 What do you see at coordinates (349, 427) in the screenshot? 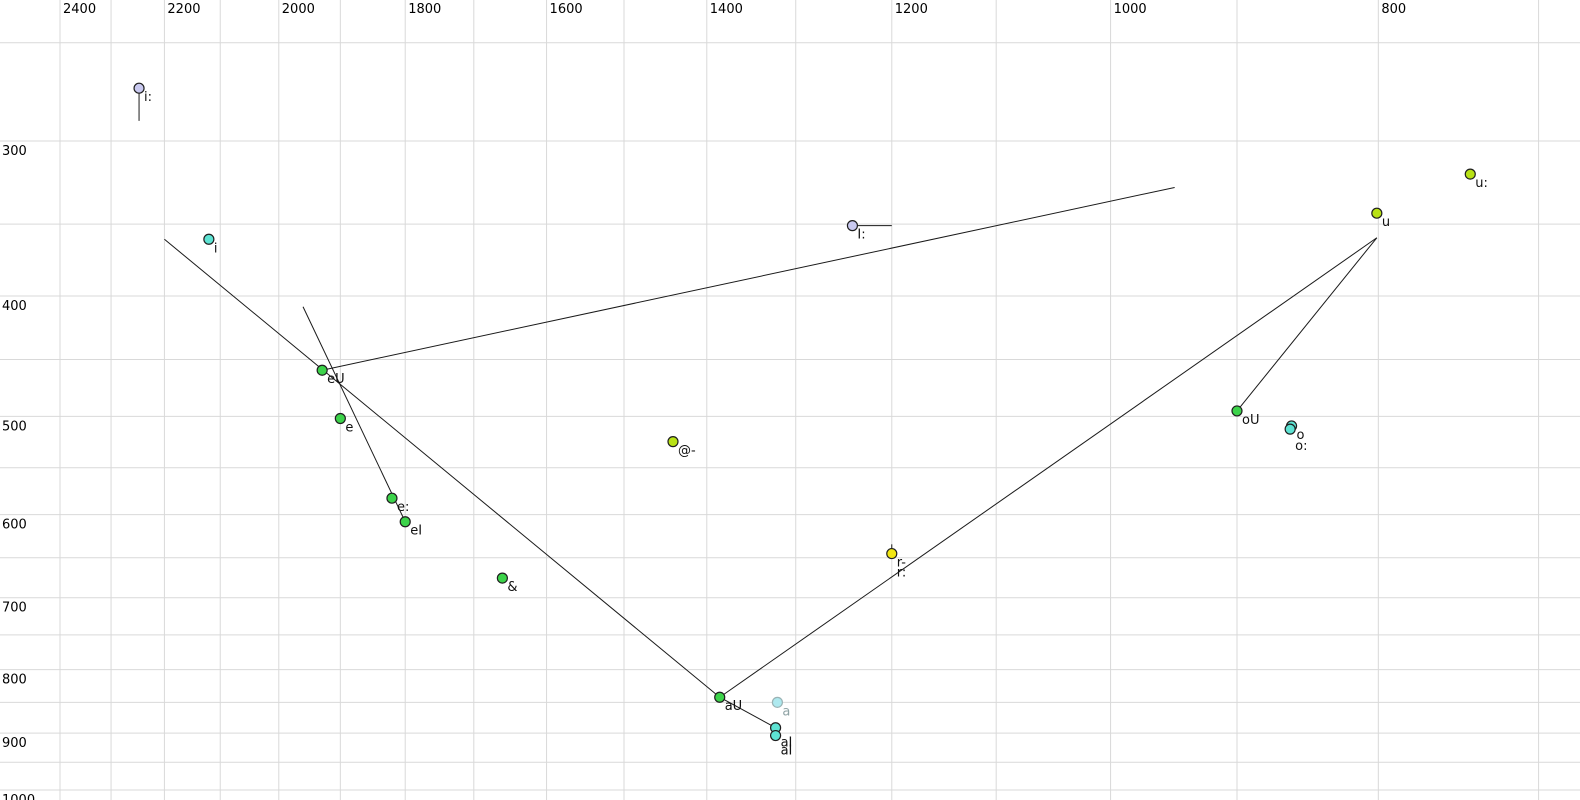
I see `vowel-label-e-3: e` at bounding box center [349, 427].